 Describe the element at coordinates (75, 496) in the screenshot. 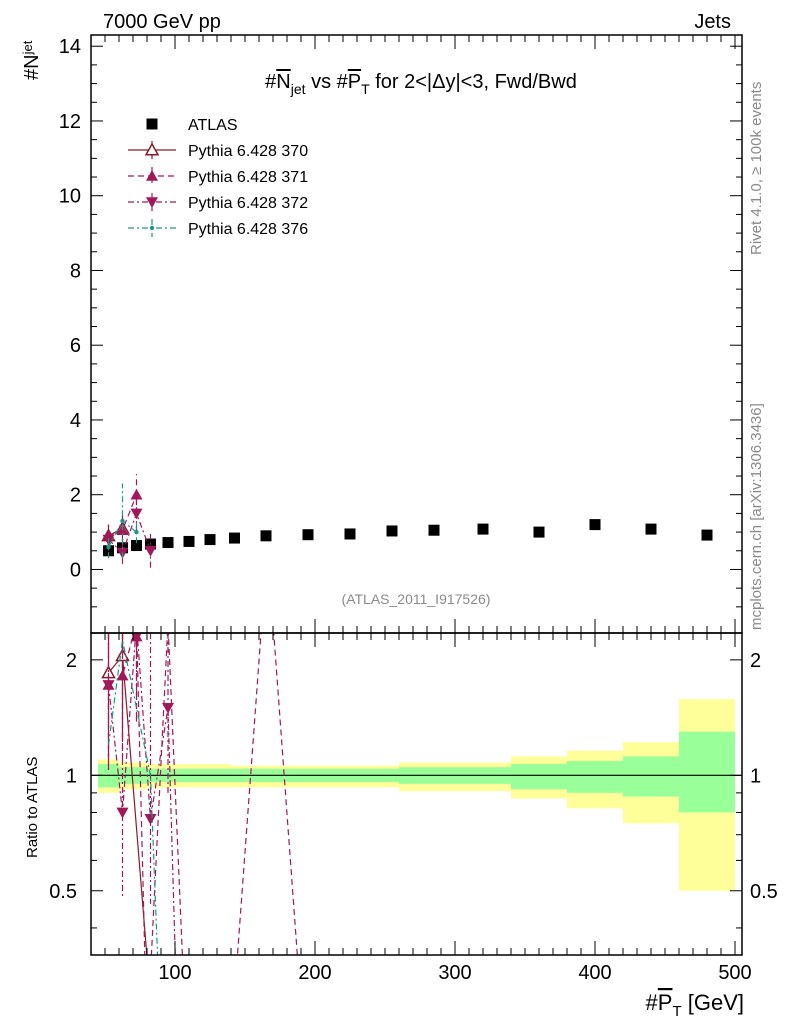

I see `y-tick-label: 2` at that location.